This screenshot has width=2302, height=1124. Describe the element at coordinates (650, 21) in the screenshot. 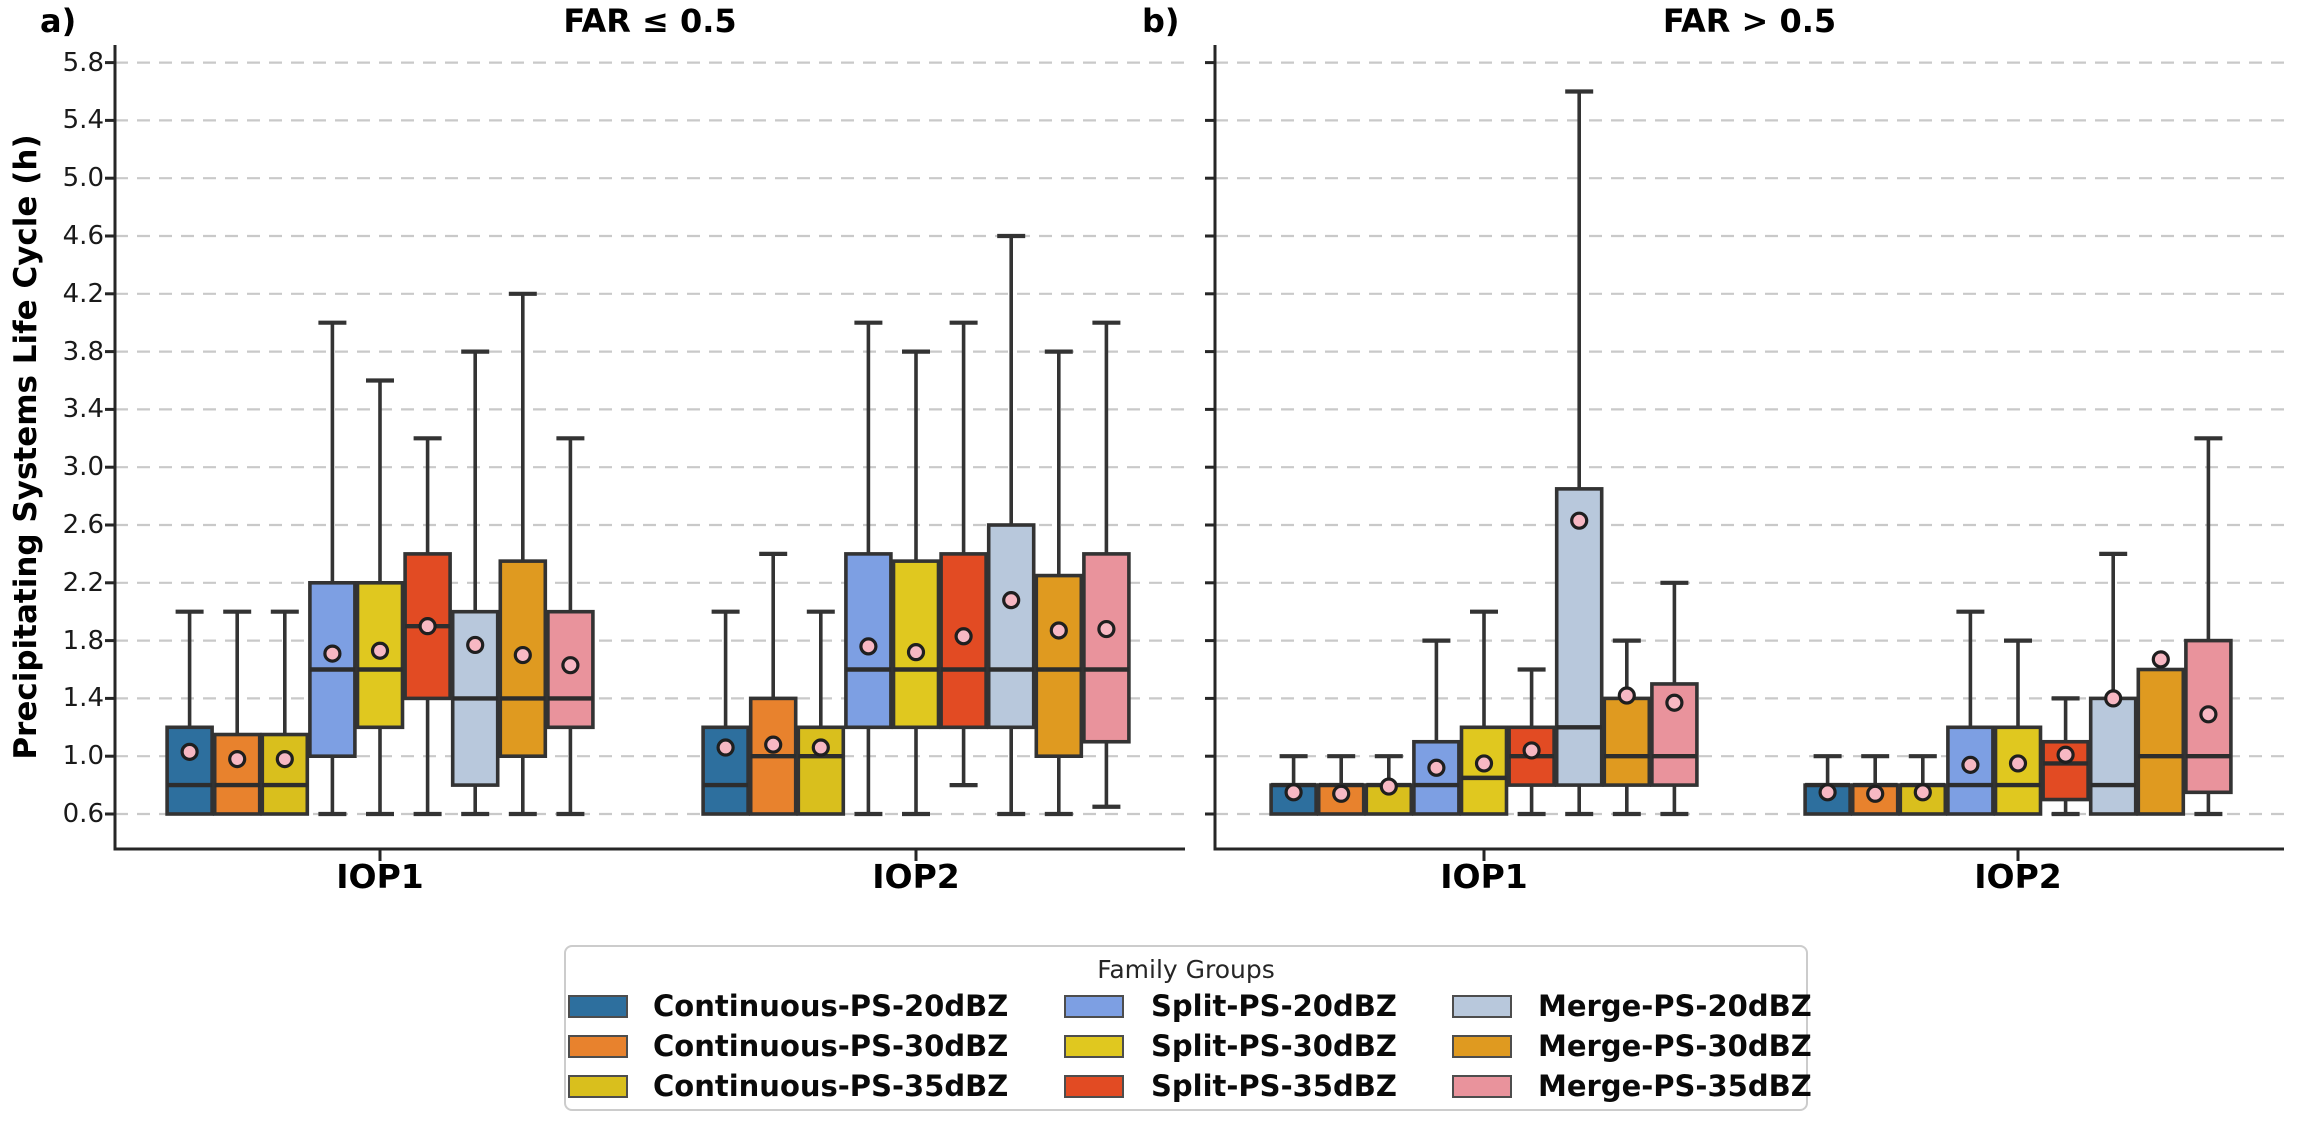

I see `panel-a-title: FAR ≤ 0.5` at that location.